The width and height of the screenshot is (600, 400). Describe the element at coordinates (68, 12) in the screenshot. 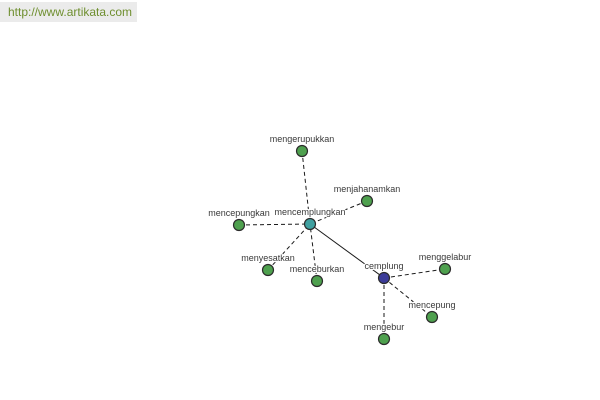

I see `site-url-label: http://www.artikata.com` at that location.